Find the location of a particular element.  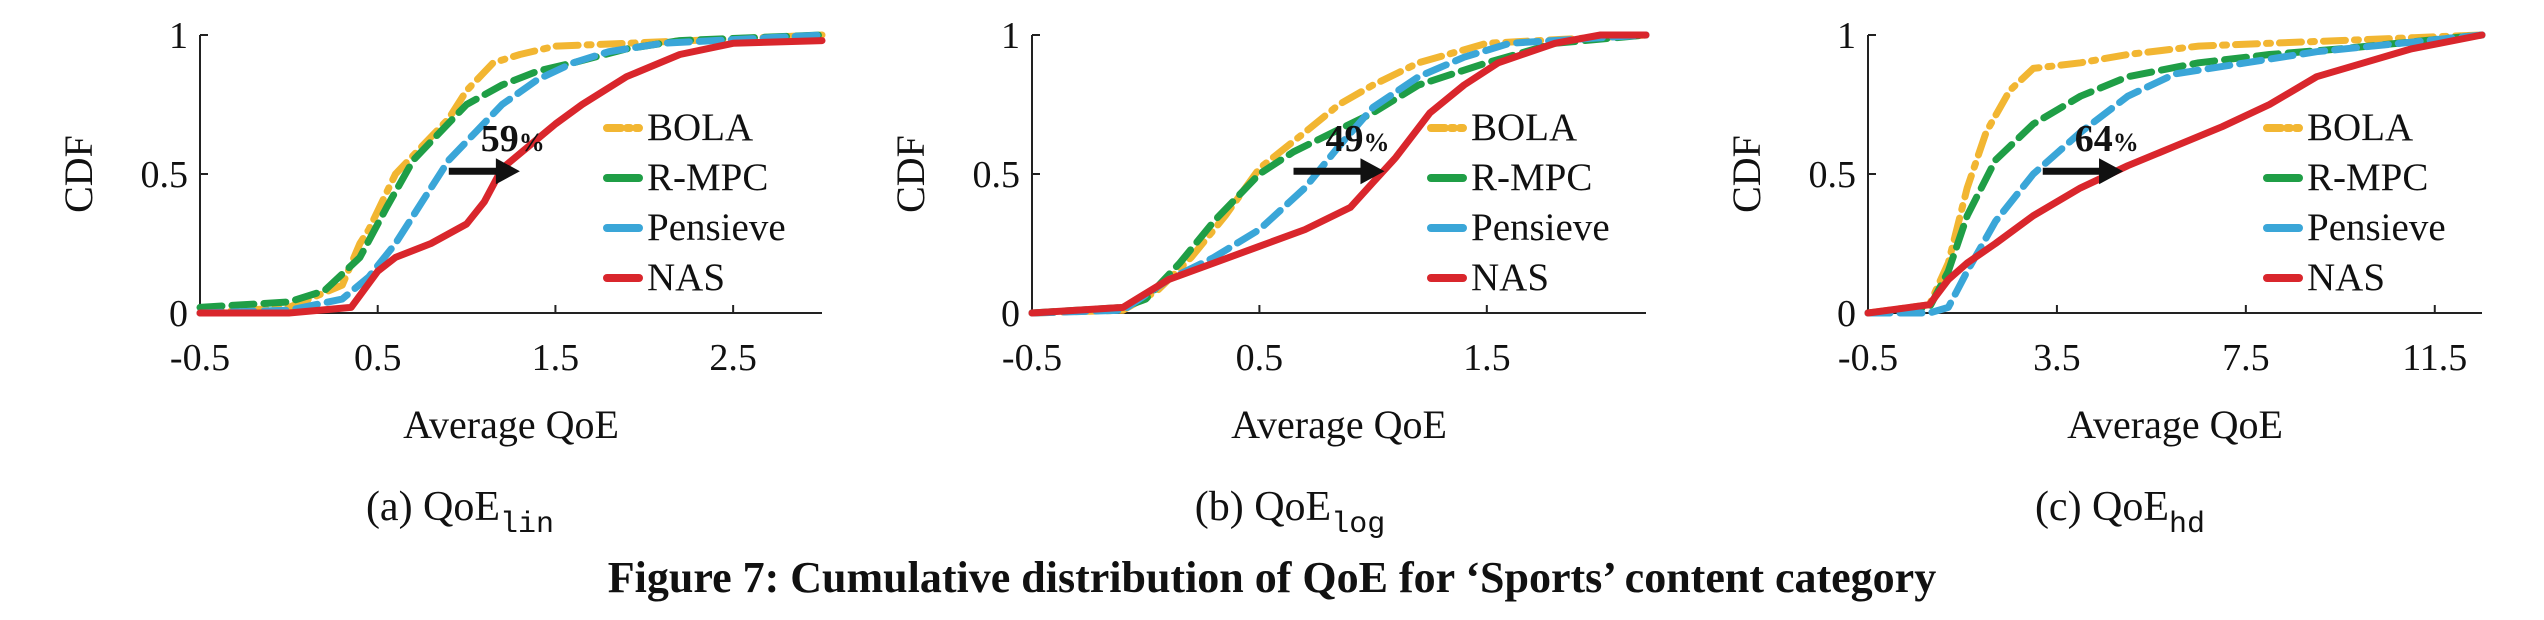

subcaption: (a) QoElin is located at coordinates (460, 513).